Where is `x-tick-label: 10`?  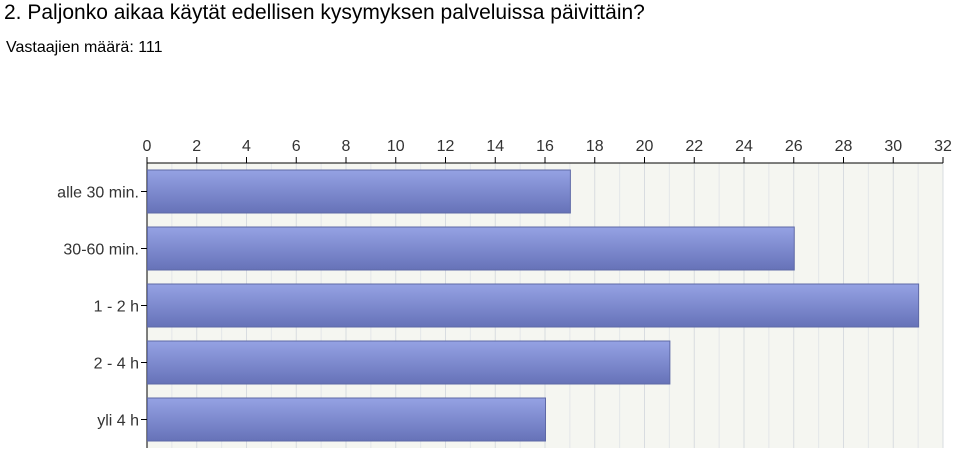 x-tick-label: 10 is located at coordinates (396, 146).